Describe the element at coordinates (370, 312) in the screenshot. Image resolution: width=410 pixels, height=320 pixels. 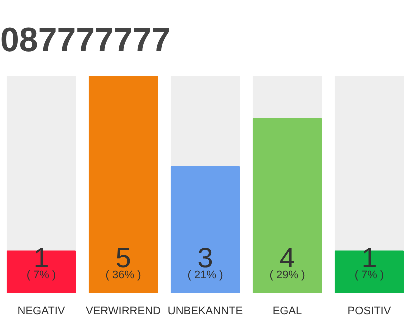
I see `x-tick-label: POSITIV` at that location.